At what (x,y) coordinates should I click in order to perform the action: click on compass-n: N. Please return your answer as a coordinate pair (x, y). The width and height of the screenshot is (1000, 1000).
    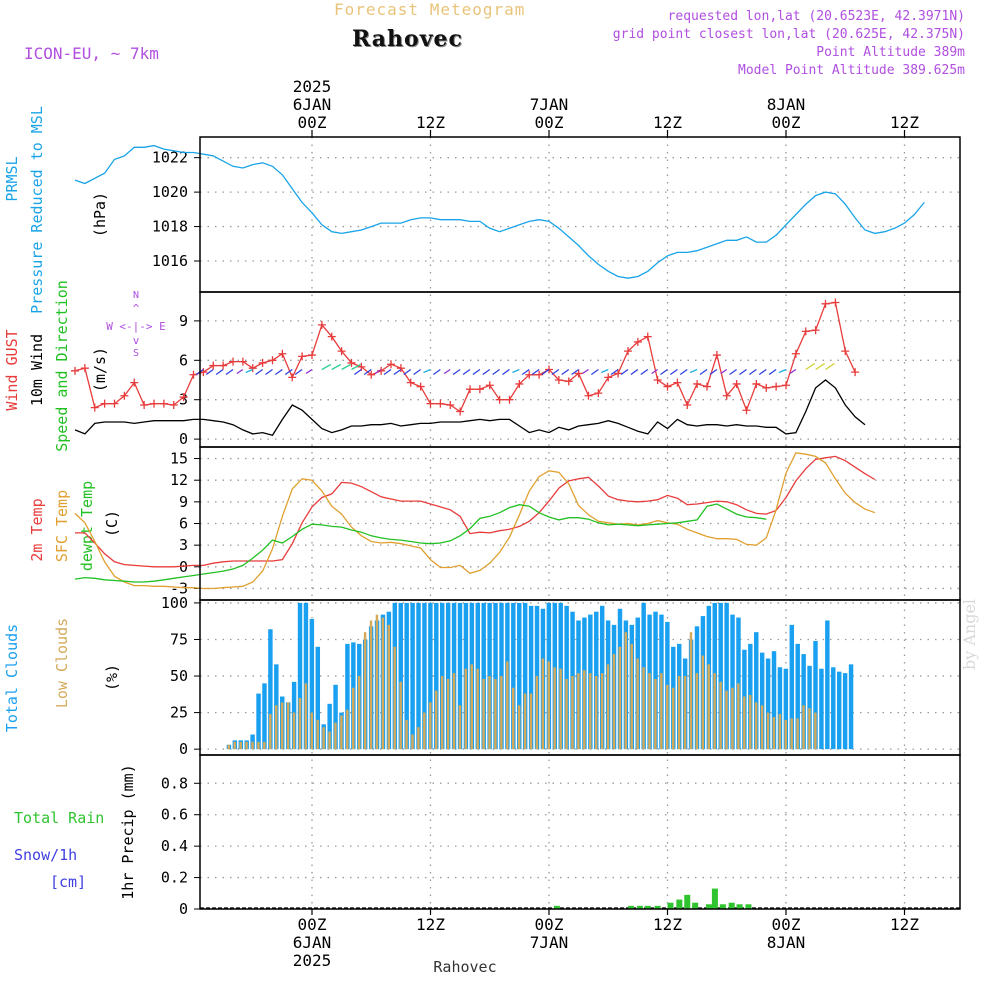
    Looking at the image, I should click on (136, 295).